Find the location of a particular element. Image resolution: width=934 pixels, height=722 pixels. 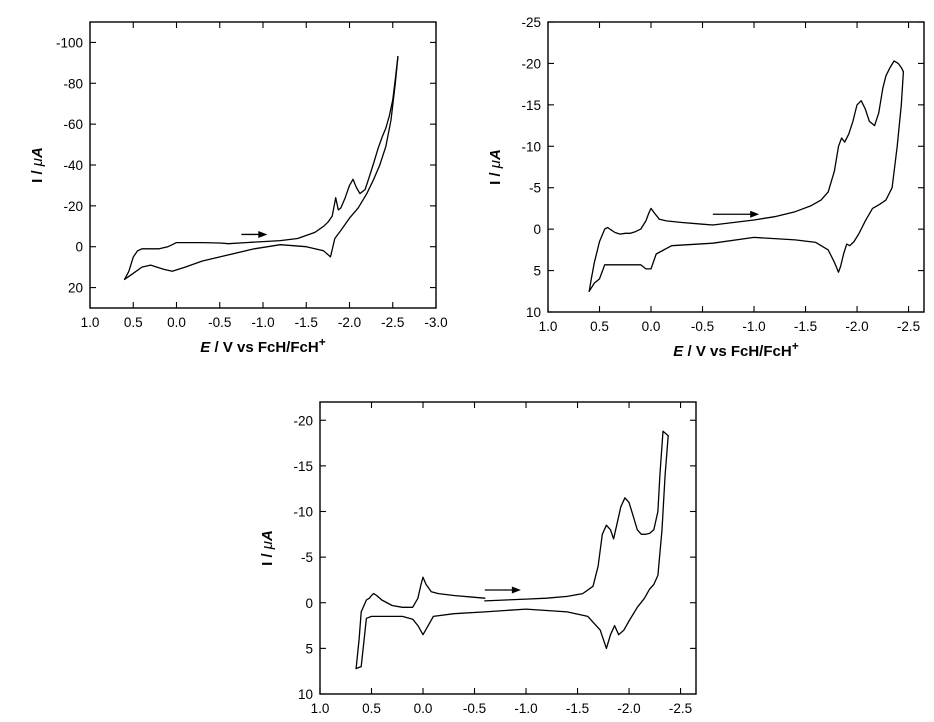

y-tick-label: -25 is located at coordinates (531, 22).